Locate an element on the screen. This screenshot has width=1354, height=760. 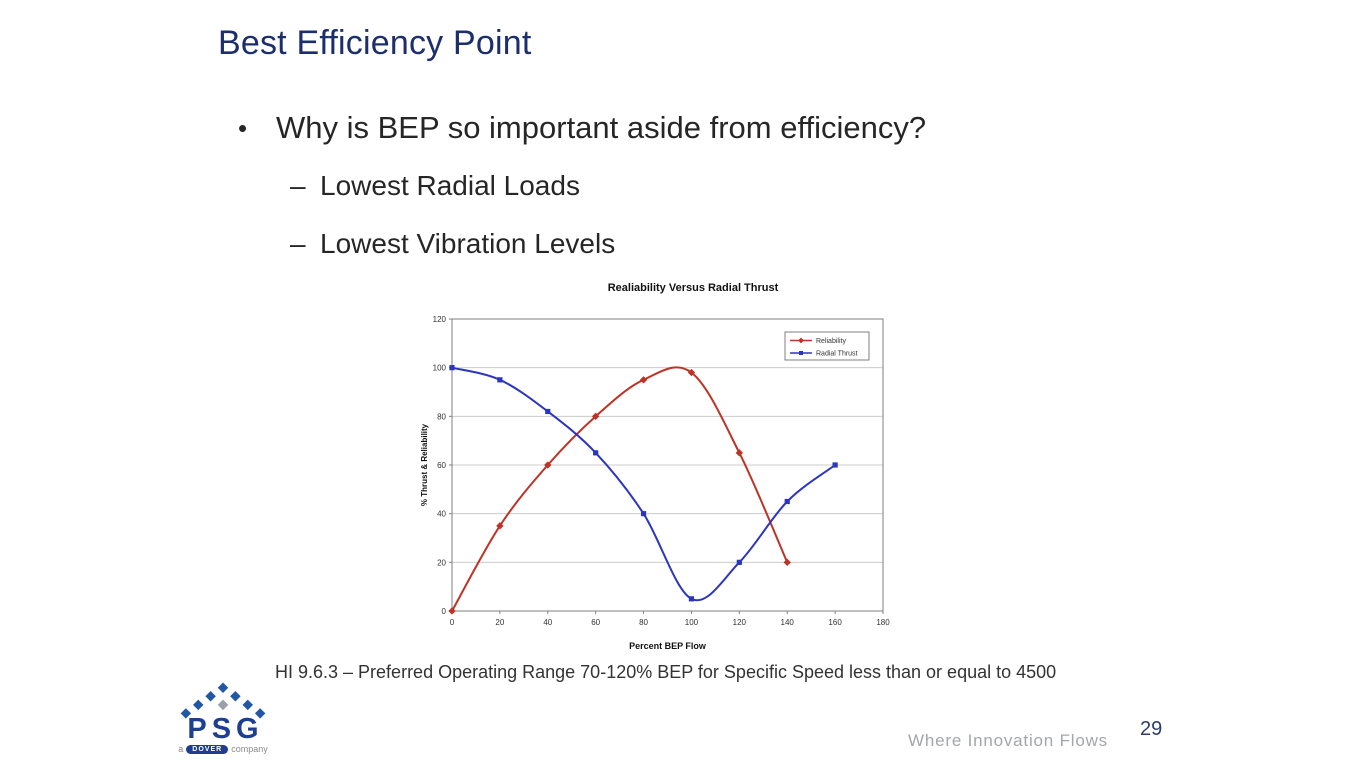
tagline: Where Innovation Flows is located at coordinates (1008, 740).